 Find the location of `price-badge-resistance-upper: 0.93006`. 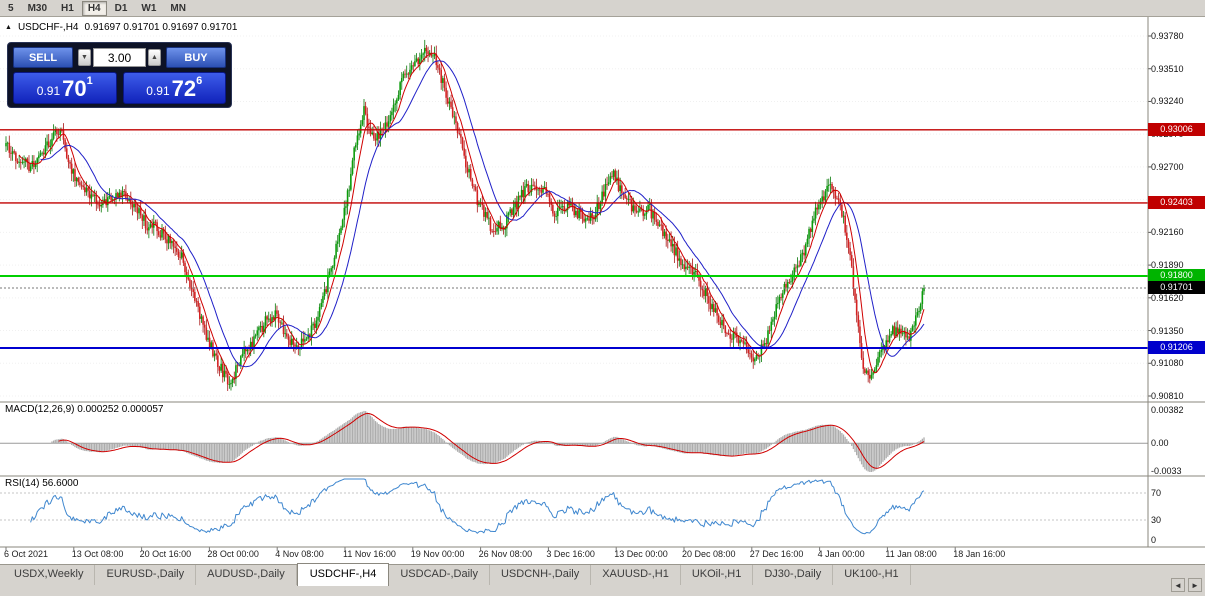

price-badge-resistance-upper: 0.93006 is located at coordinates (1176, 130).